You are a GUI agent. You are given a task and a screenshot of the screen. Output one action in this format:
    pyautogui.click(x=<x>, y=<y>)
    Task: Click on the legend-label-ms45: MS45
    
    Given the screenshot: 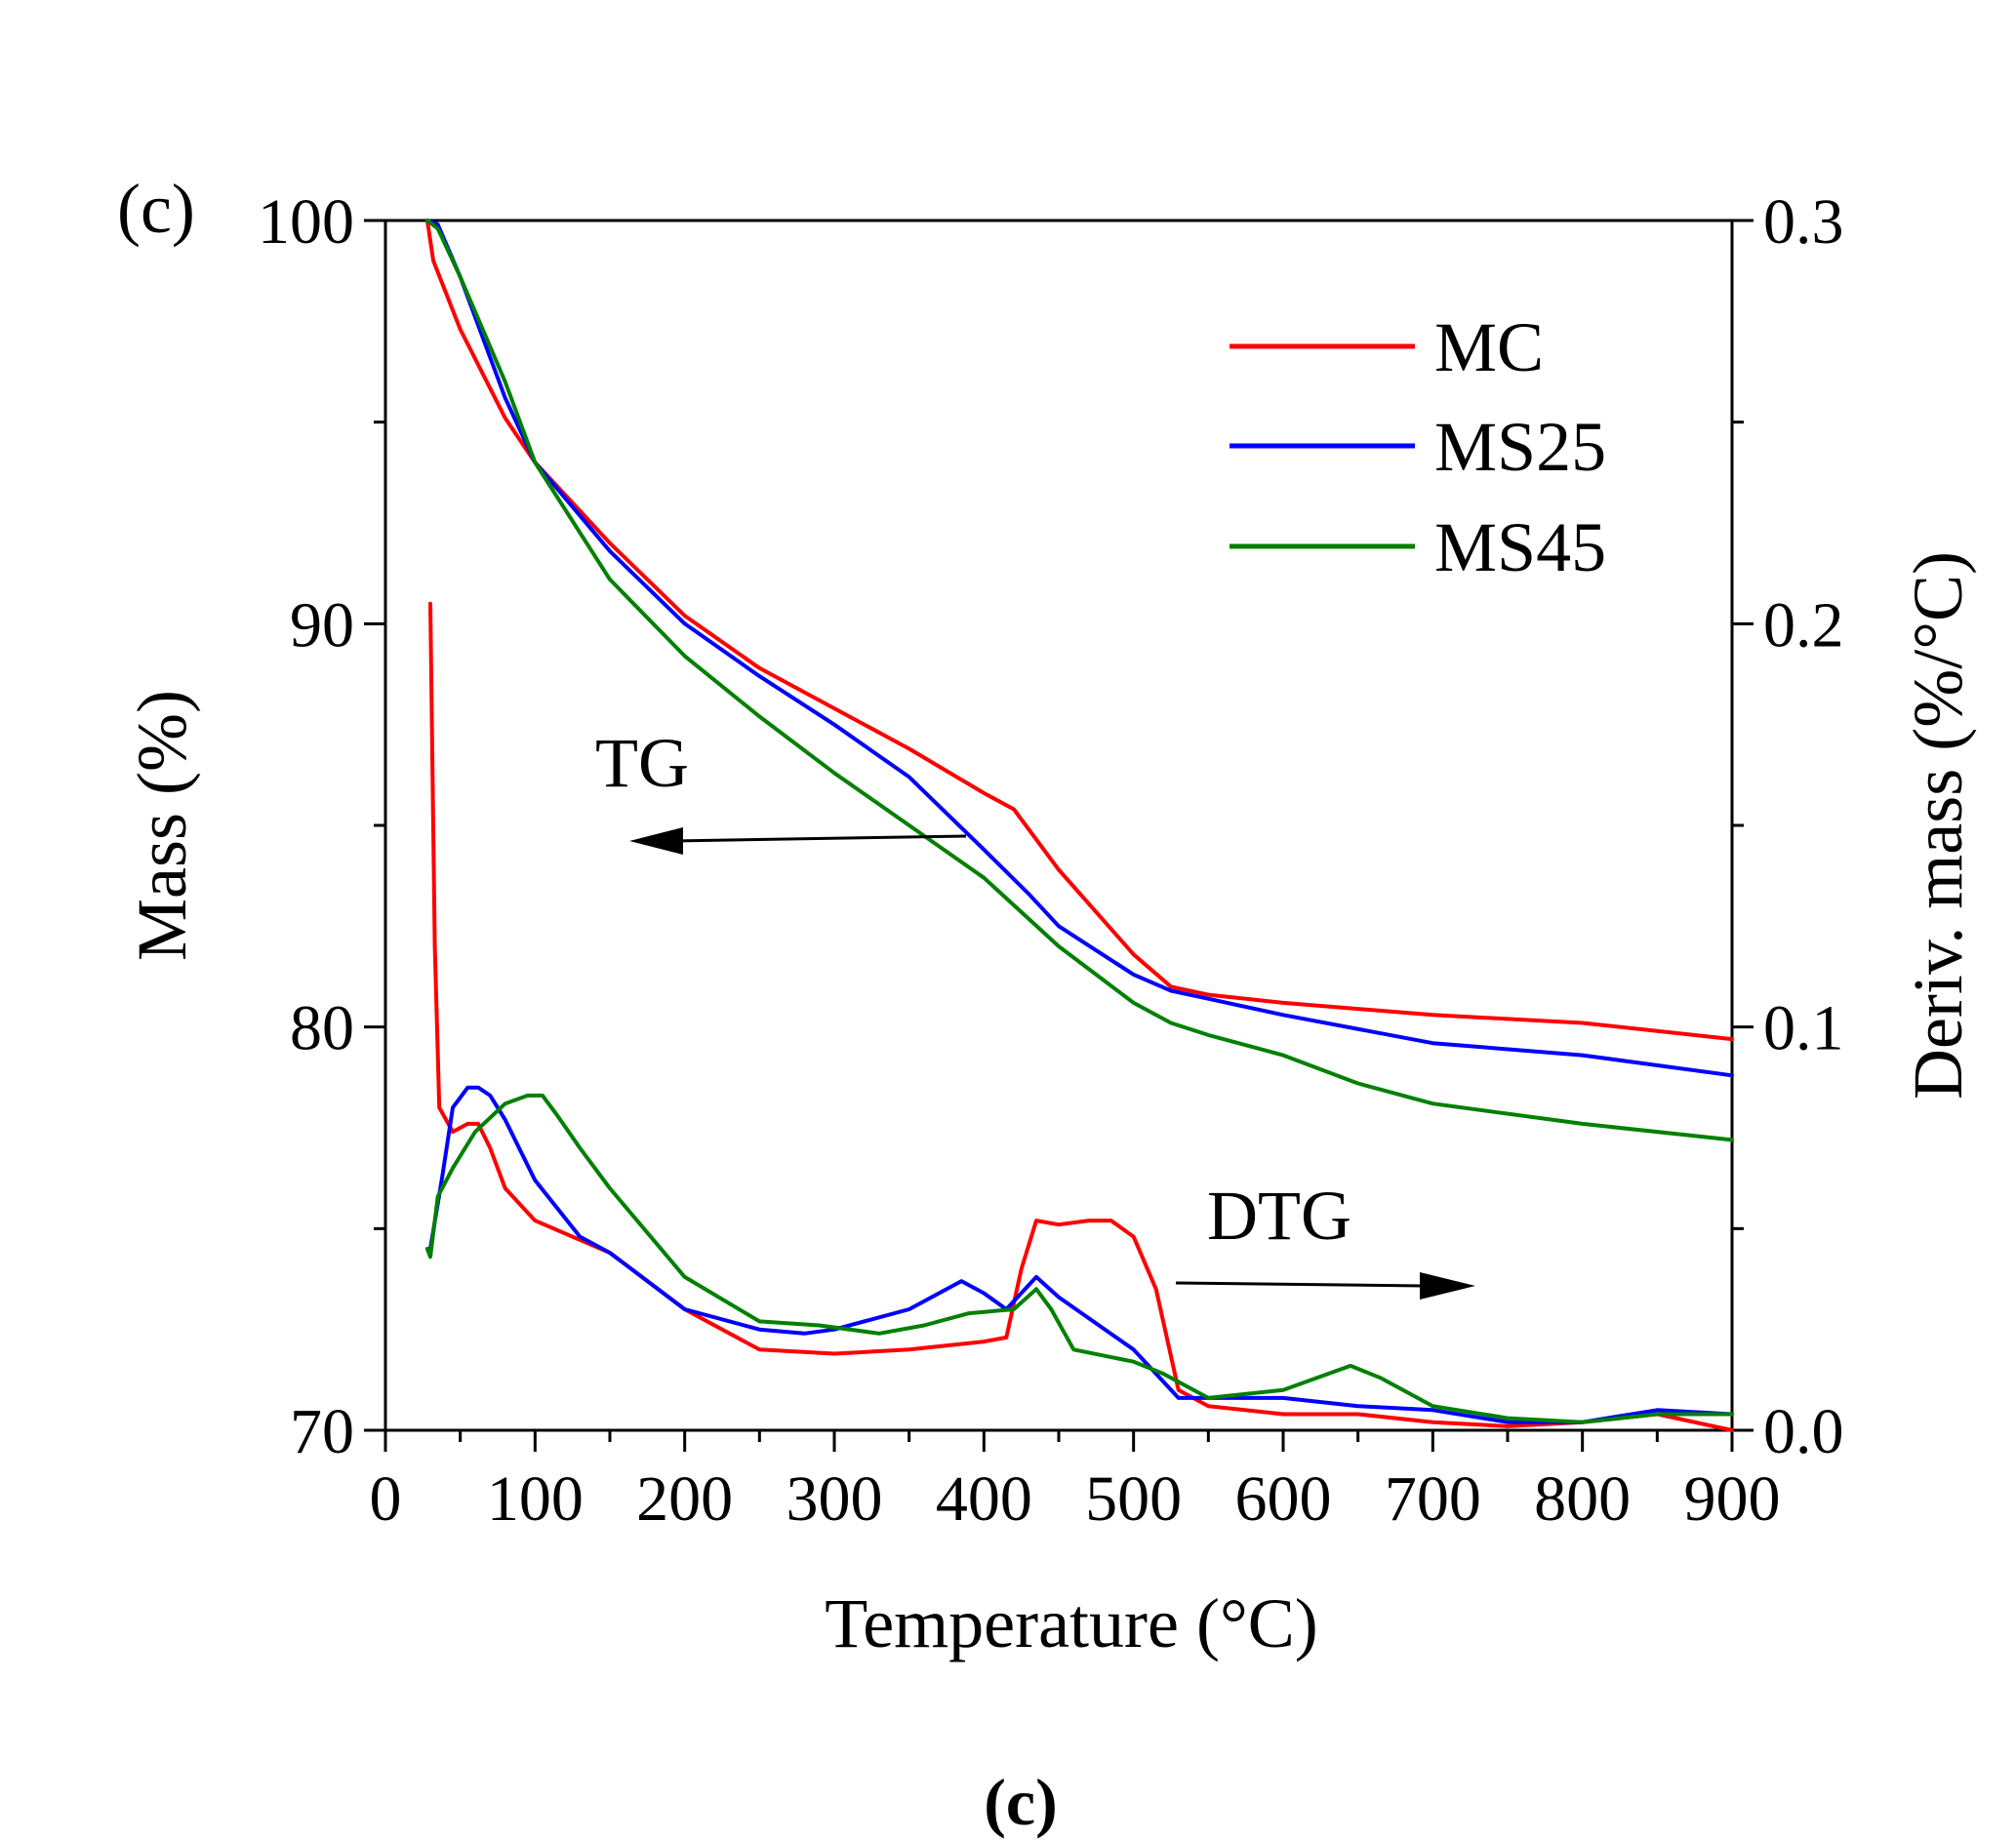 What is the action you would take?
    pyautogui.click(x=1520, y=547)
    